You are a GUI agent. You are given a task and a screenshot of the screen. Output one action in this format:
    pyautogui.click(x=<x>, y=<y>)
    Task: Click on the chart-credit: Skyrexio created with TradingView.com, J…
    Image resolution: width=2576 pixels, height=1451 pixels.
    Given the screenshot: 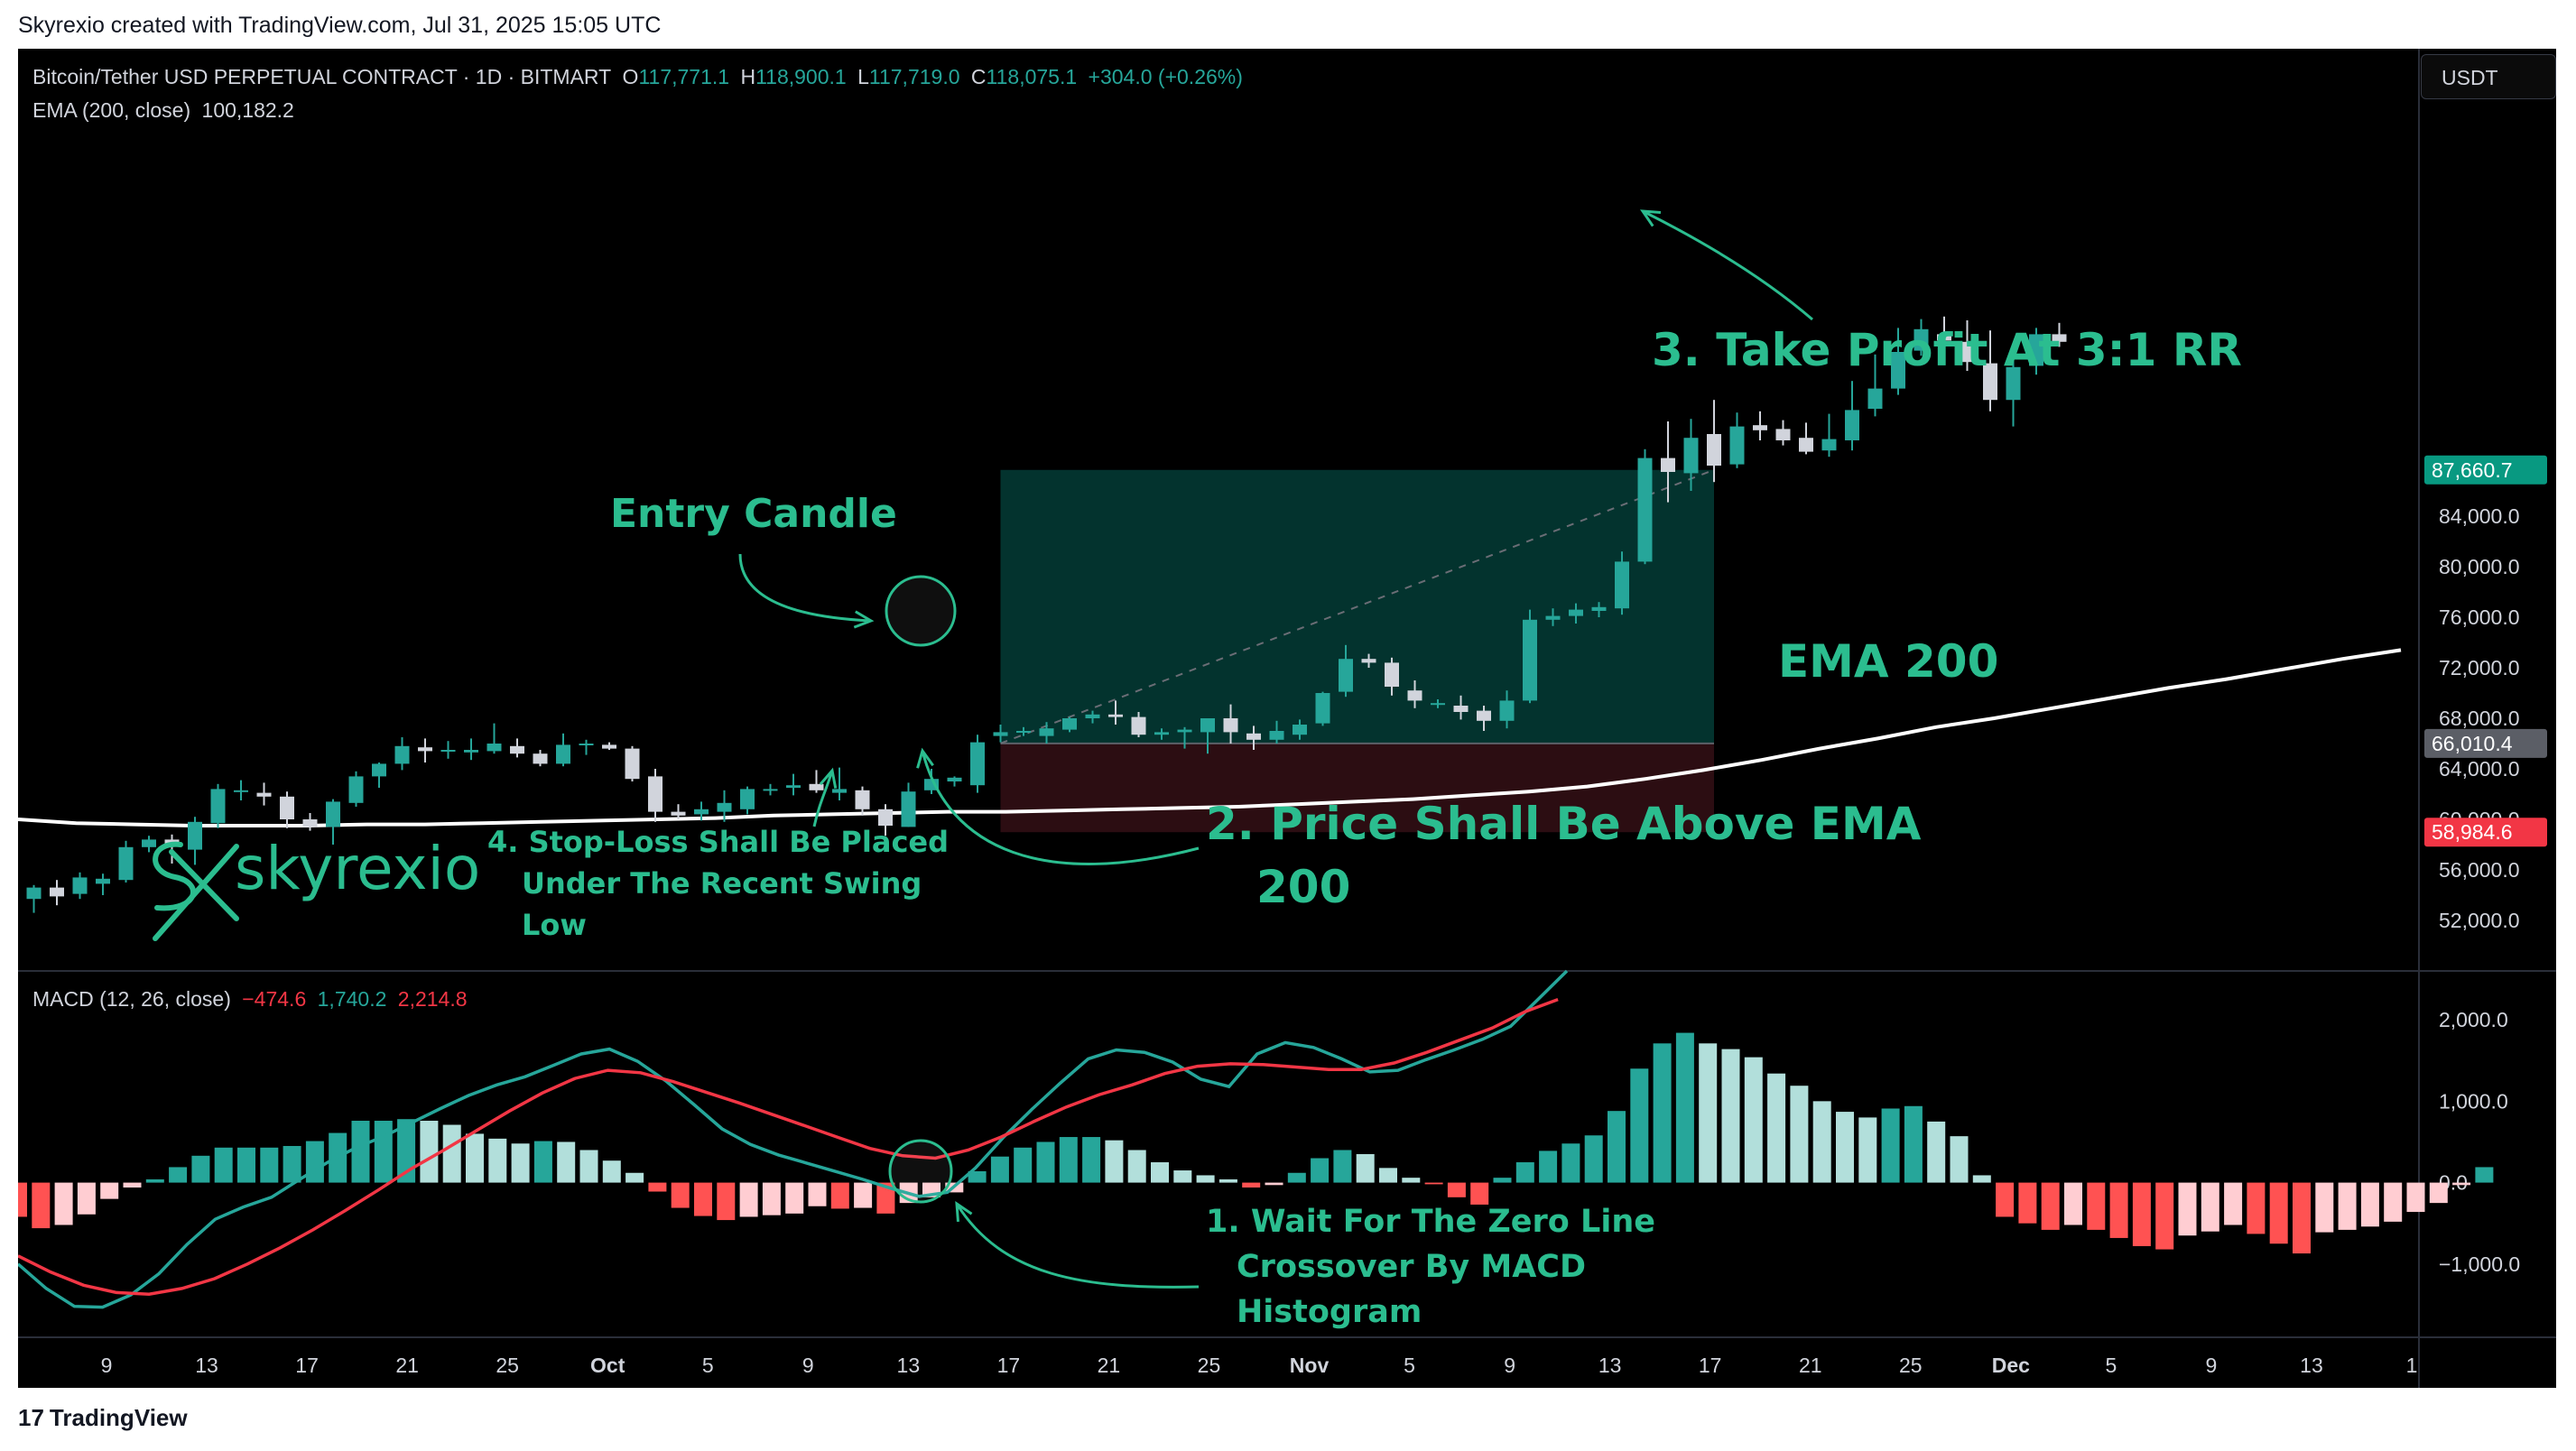 What is the action you would take?
    pyautogui.click(x=340, y=25)
    